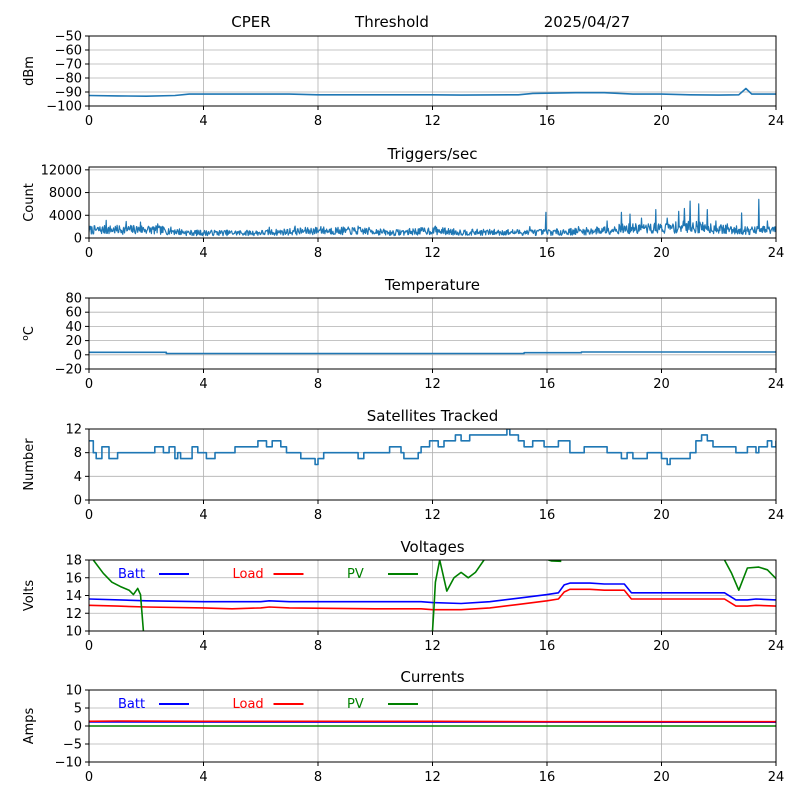  Describe the element at coordinates (65, 216) in the screenshot. I see `y-tick-label: 4000` at that location.